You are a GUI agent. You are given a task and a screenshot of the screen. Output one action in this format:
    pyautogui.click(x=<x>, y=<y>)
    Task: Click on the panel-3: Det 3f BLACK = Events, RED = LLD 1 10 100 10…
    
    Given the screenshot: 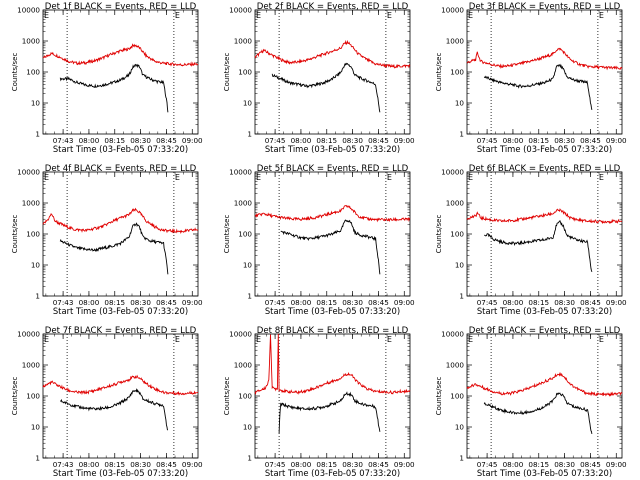 What is the action you would take?
    pyautogui.click(x=531, y=78)
    